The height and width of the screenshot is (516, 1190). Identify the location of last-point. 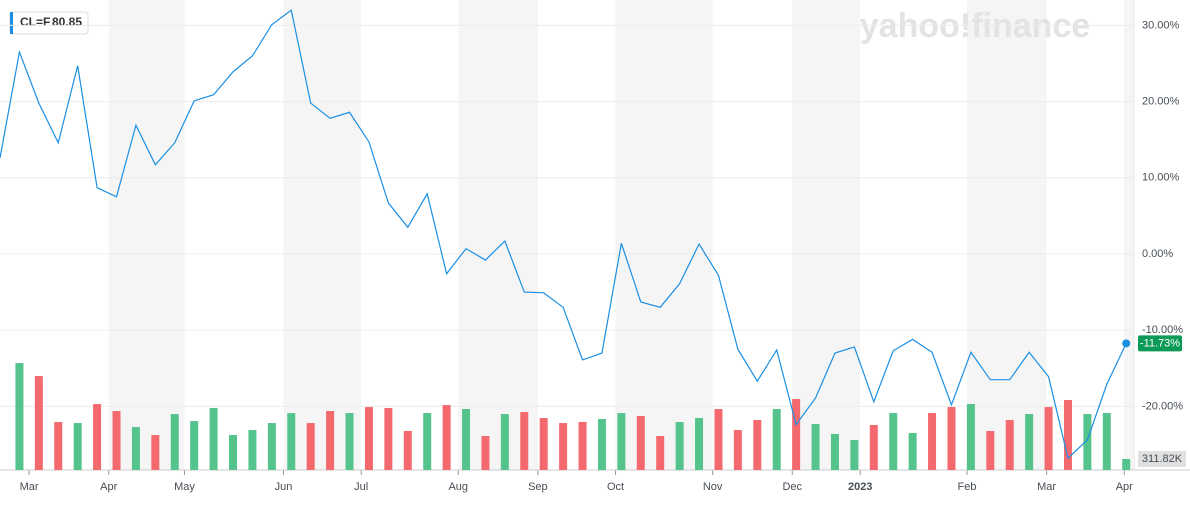
(1126, 343).